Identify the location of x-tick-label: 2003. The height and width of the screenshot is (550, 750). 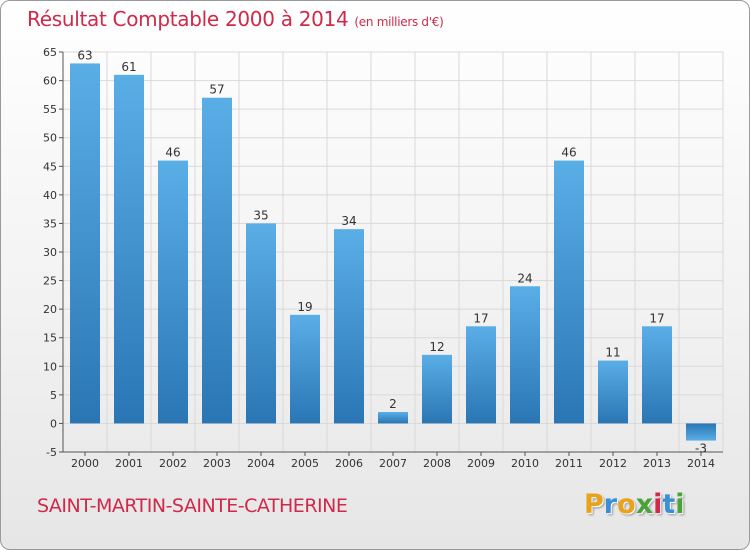
(217, 463).